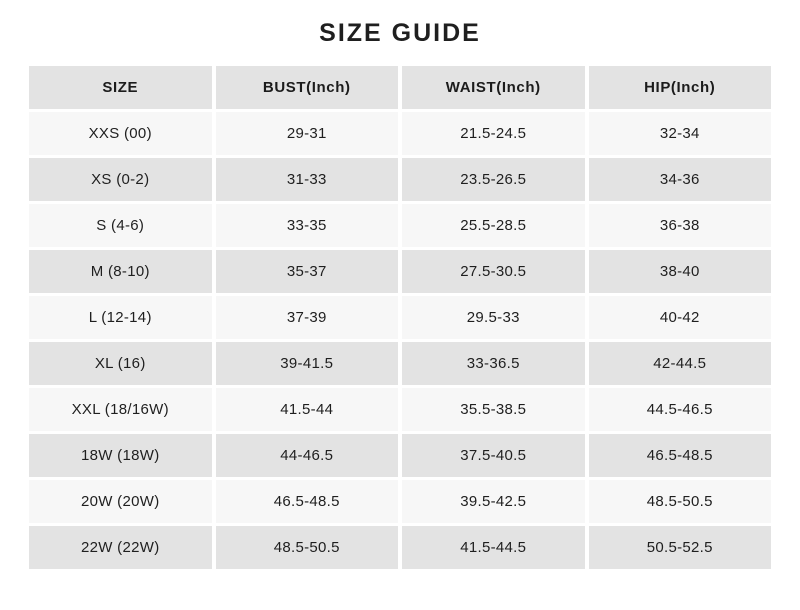 The image size is (800, 610). What do you see at coordinates (679, 179) in the screenshot?
I see `hip-cell: 34-36` at bounding box center [679, 179].